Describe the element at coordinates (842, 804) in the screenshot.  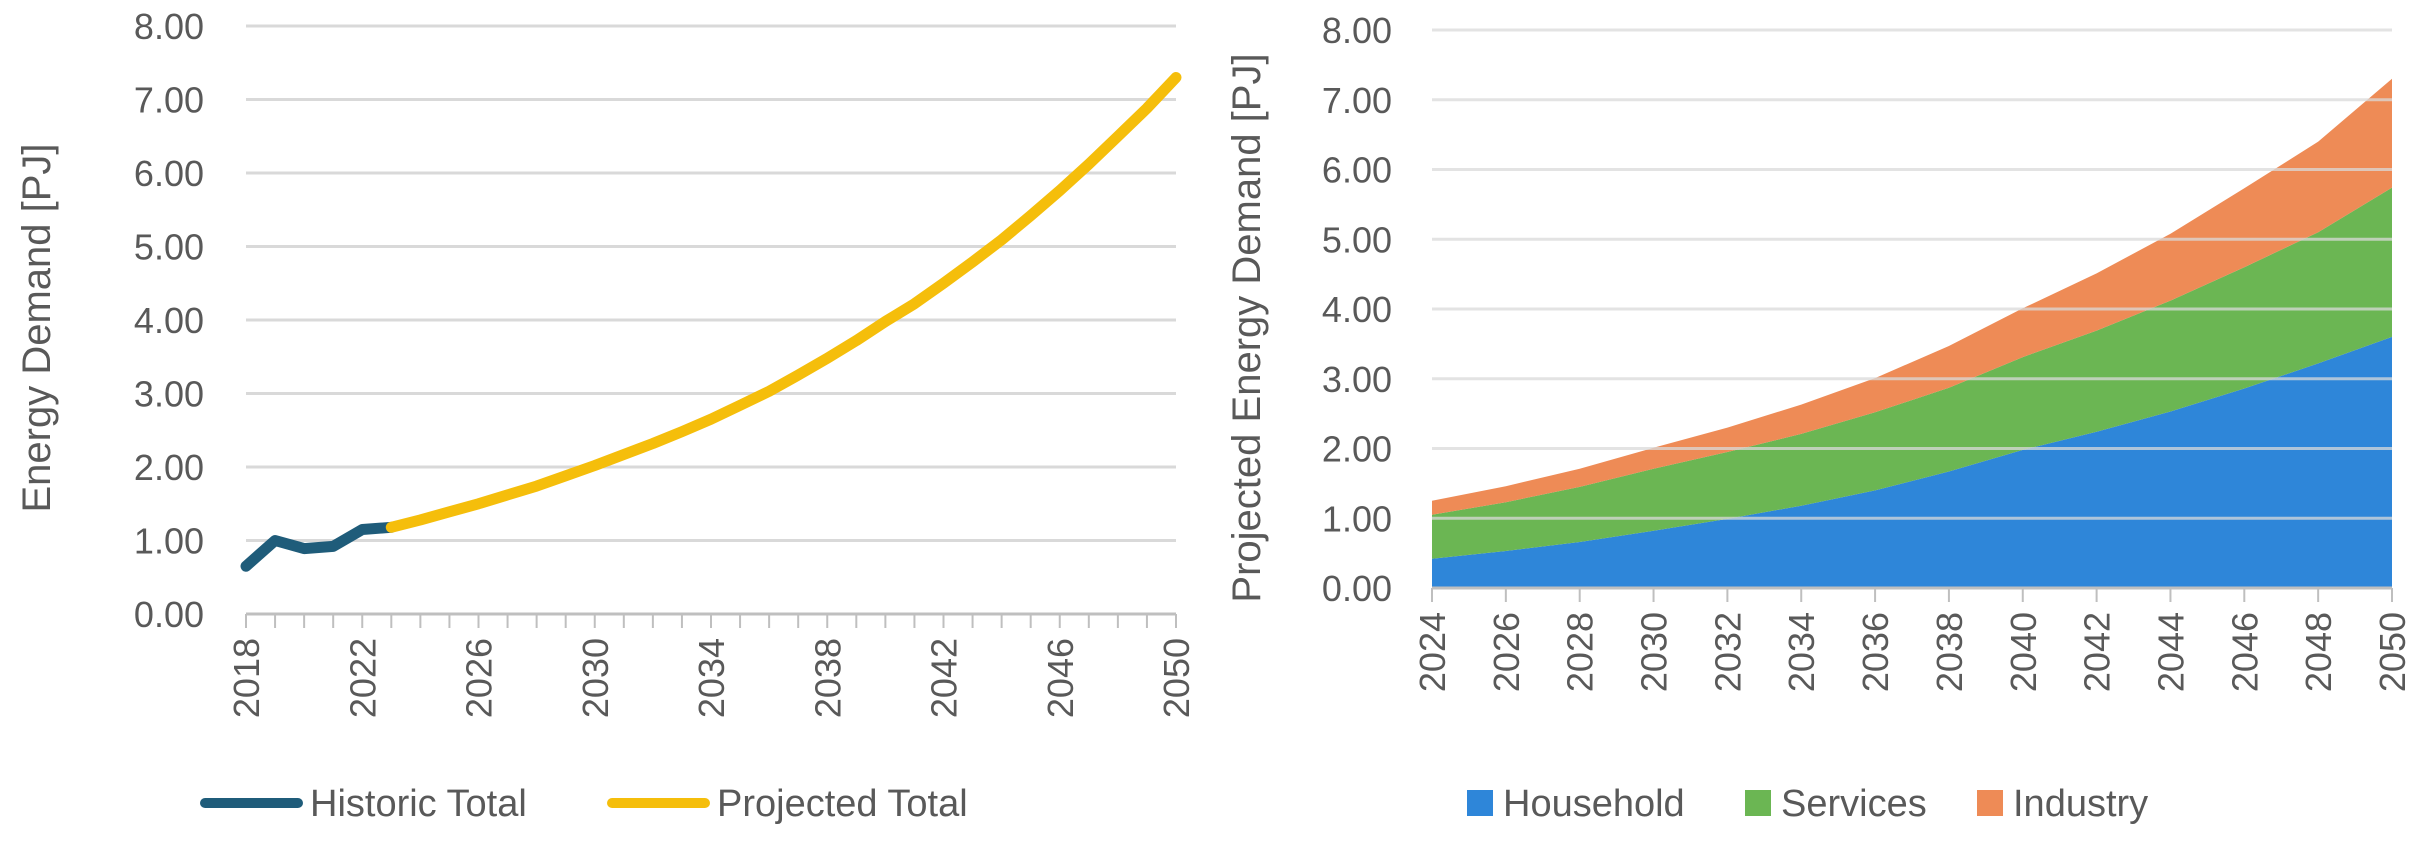
I see `legend-label-projected-total: Projected Total` at that location.